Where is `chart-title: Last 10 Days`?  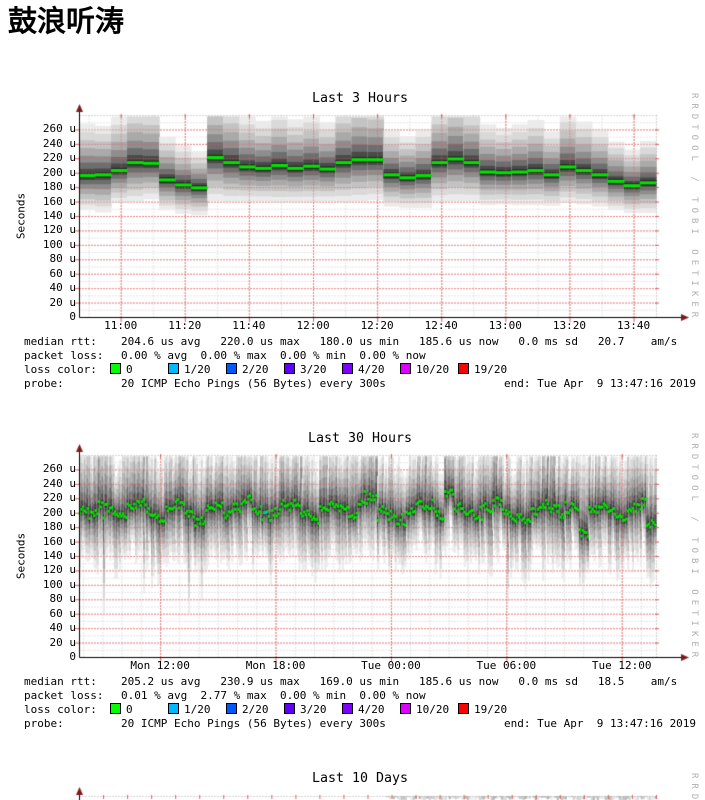 chart-title: Last 10 Days is located at coordinates (360, 778).